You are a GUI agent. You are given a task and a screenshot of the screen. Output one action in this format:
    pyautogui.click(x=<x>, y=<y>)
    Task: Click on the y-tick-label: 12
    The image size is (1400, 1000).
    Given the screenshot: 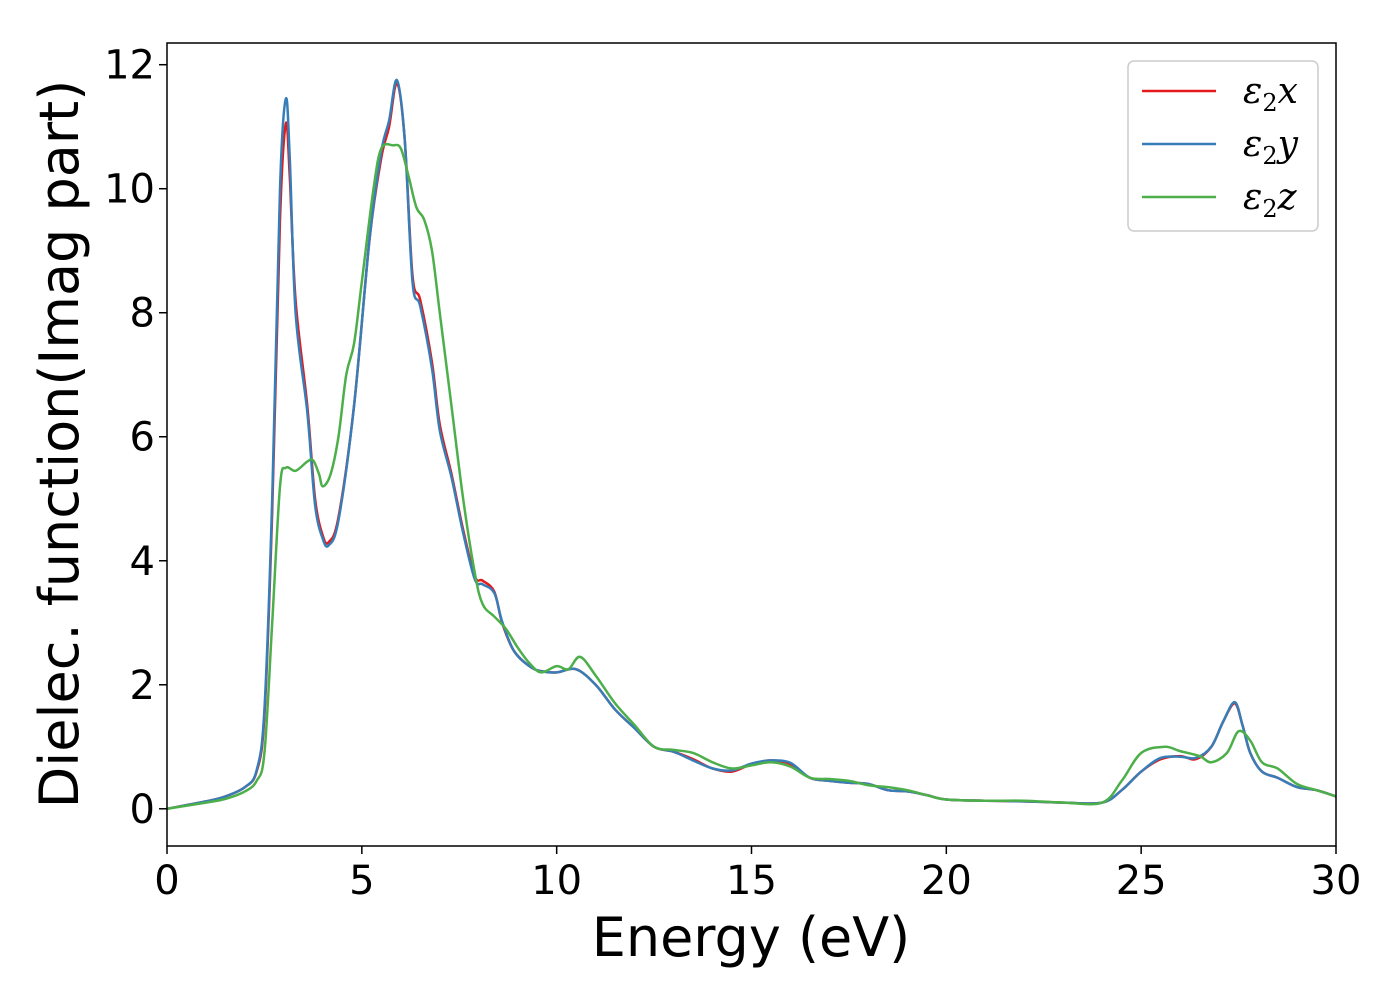 What is the action you would take?
    pyautogui.click(x=129, y=66)
    